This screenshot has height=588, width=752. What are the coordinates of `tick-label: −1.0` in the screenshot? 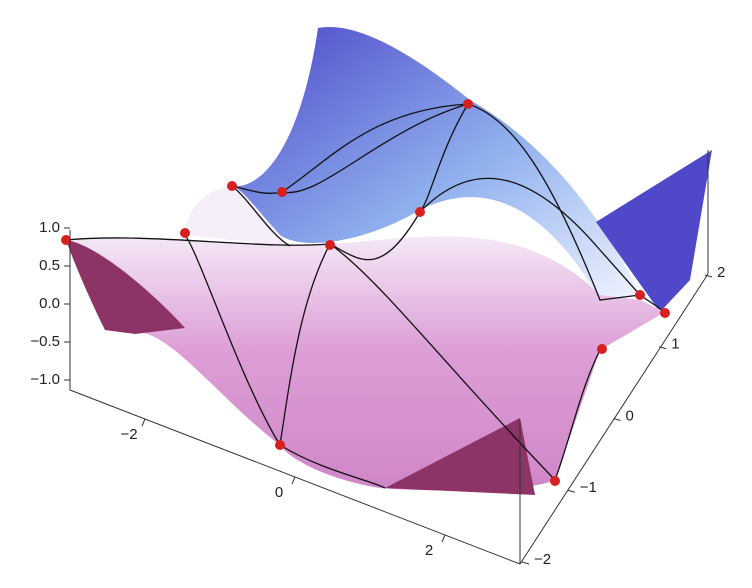 It's located at (45, 379).